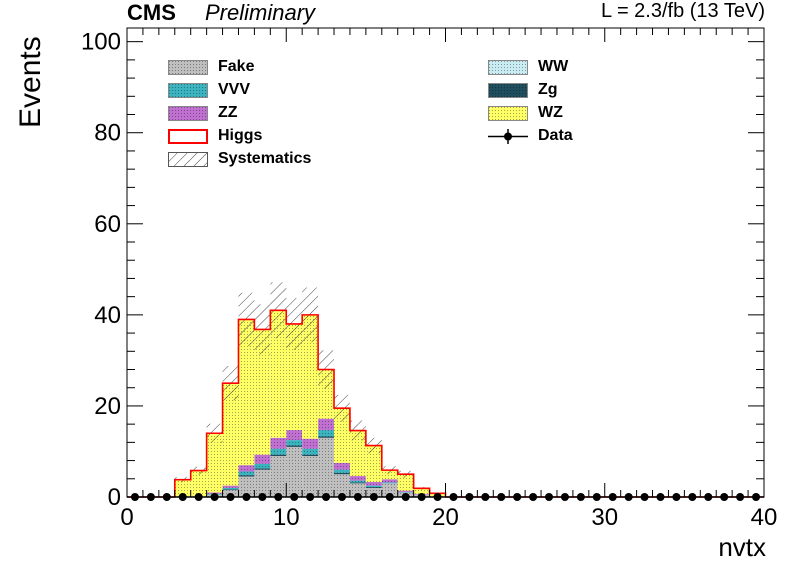 The image size is (796, 572). I want to click on legend-swatch-ww, so click(508, 67).